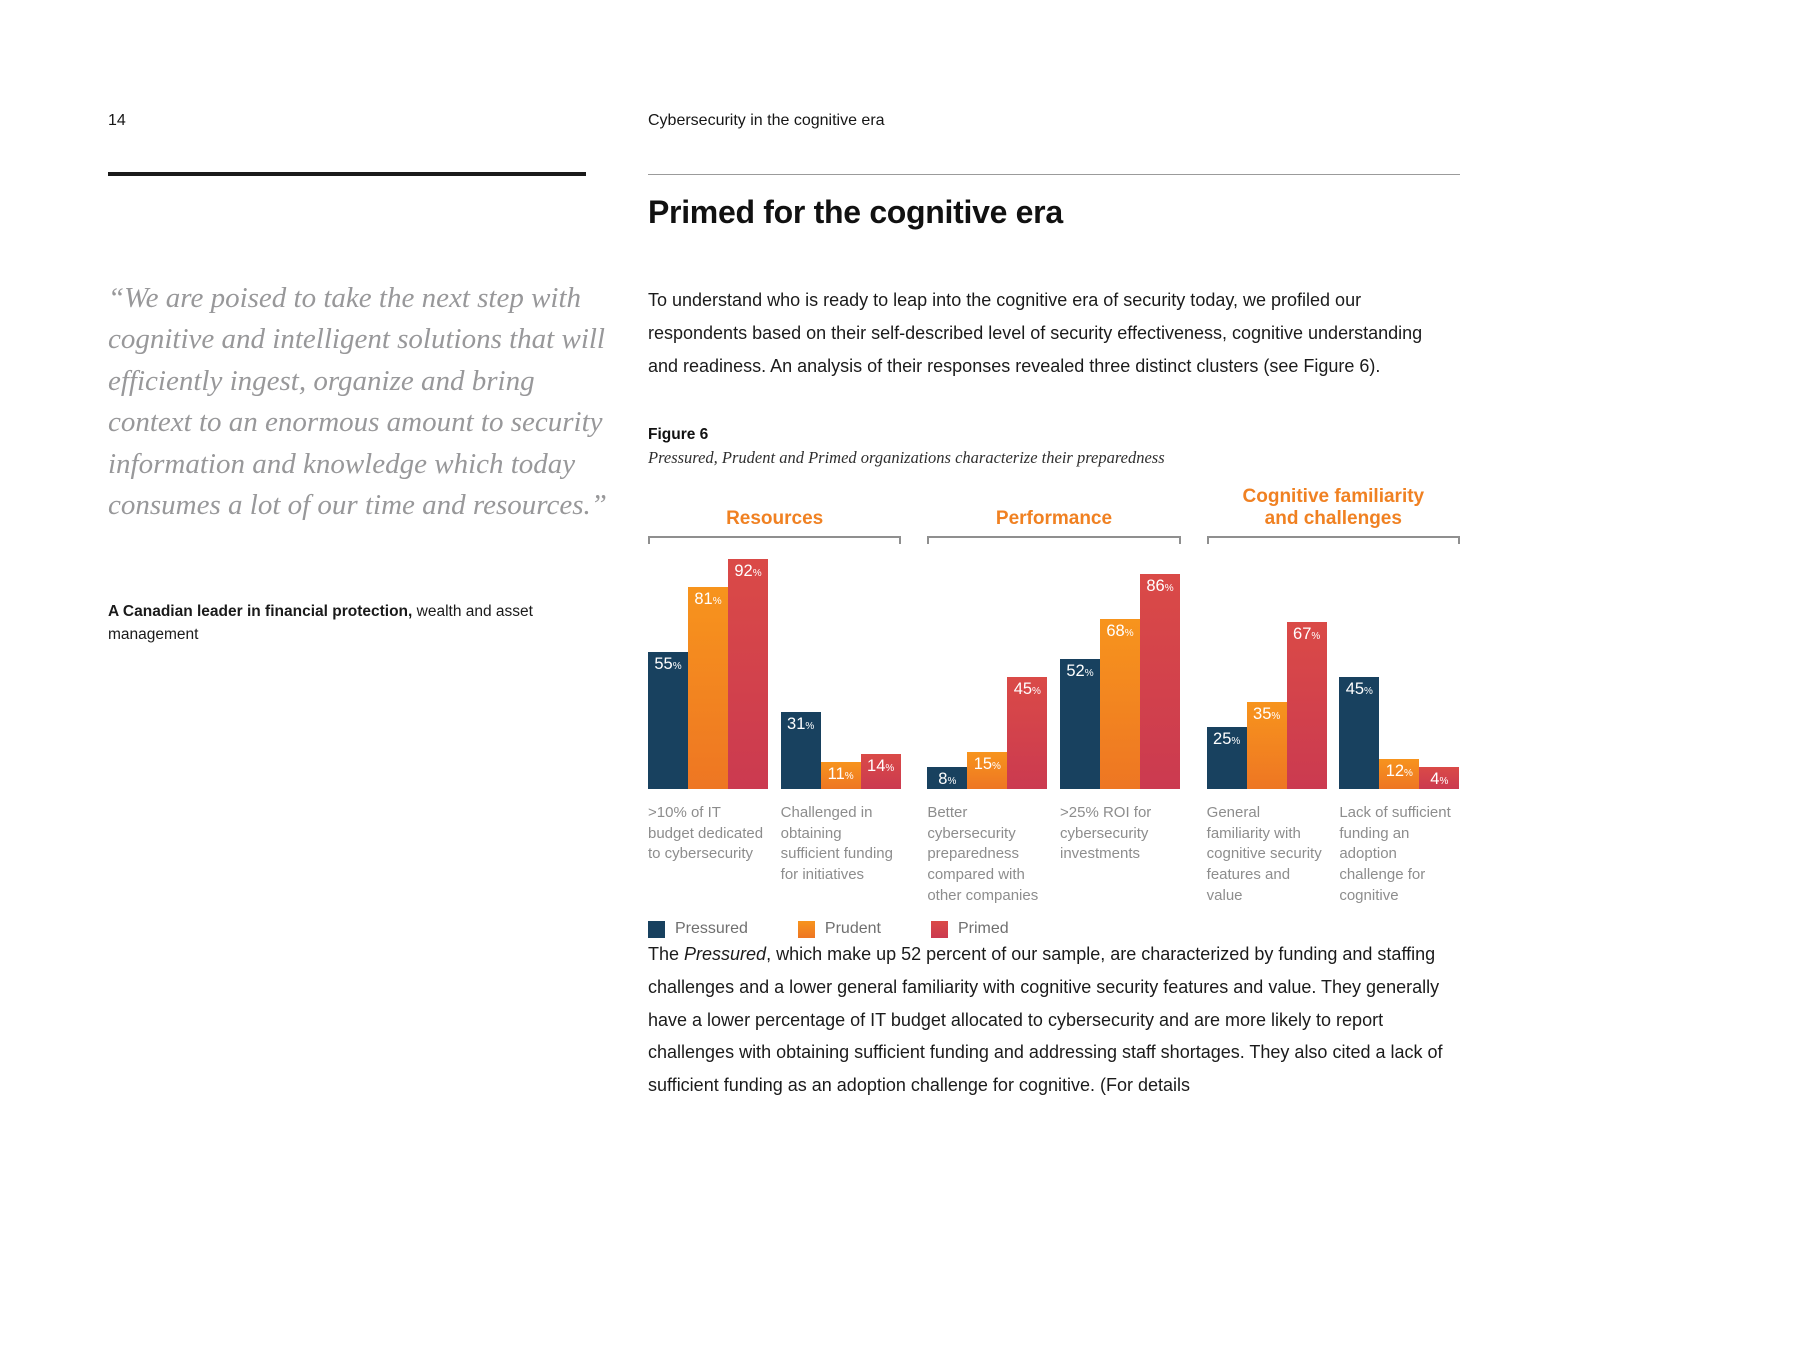  I want to click on bar-primed: 14%, so click(880, 771).